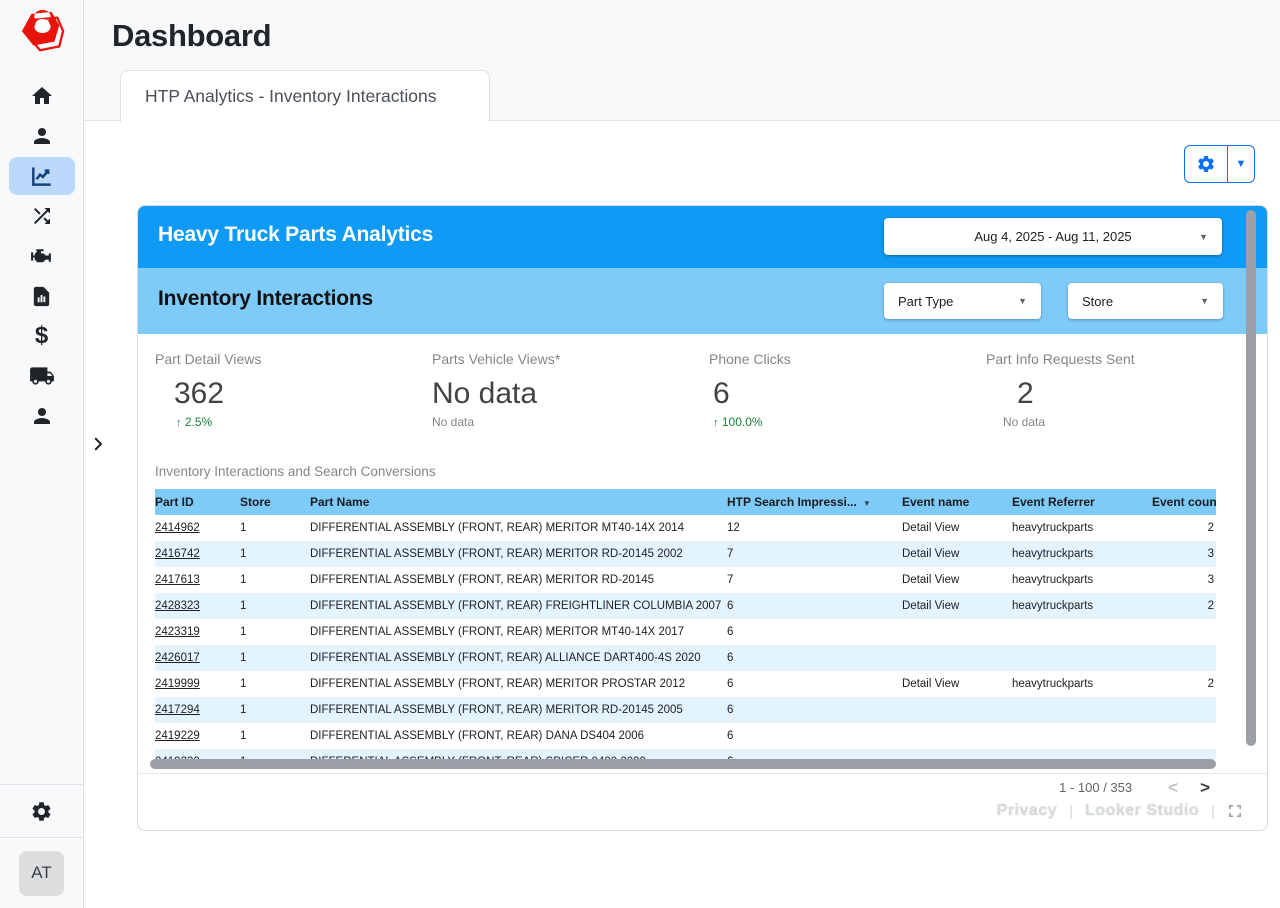 The height and width of the screenshot is (908, 1280). What do you see at coordinates (42, 216) in the screenshot?
I see `sidebar-item-cross-reference` at bounding box center [42, 216].